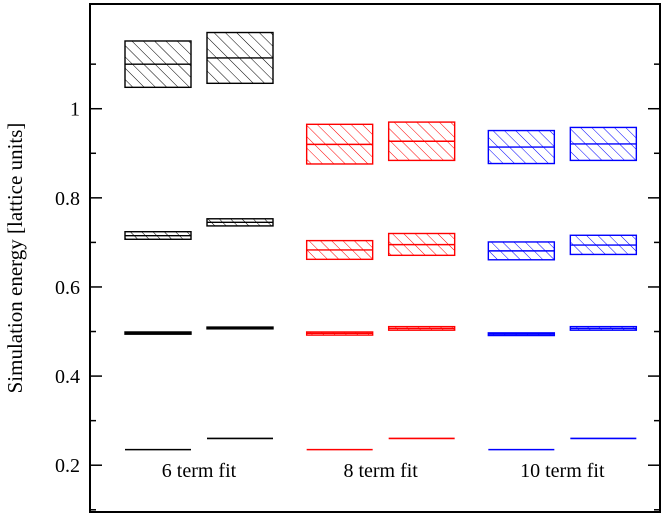 This screenshot has width=670, height=517. I want to click on y-tick-label: 0.6, so click(67, 288).